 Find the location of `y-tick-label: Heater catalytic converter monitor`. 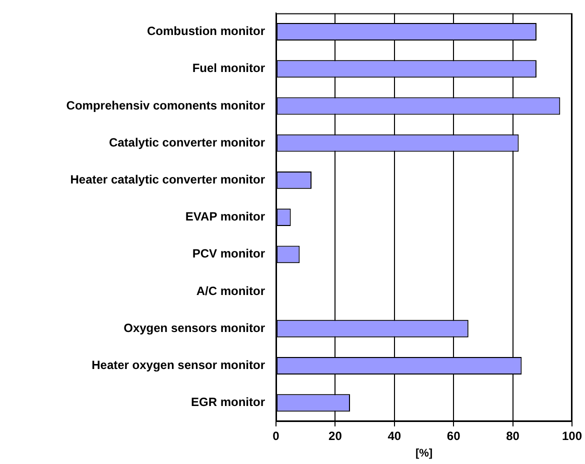

y-tick-label: Heater catalytic converter monitor is located at coordinates (168, 179).